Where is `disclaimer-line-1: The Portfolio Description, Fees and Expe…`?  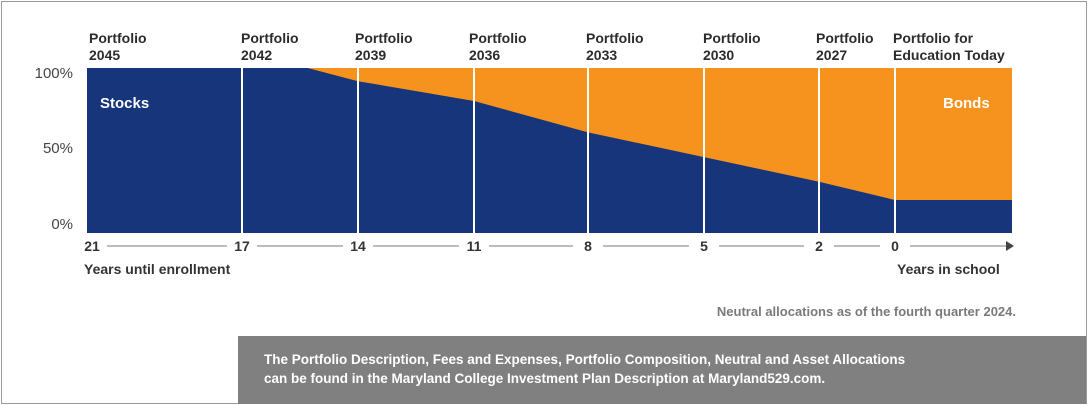 disclaimer-line-1: The Portfolio Description, Fees and Expe… is located at coordinates (585, 359).